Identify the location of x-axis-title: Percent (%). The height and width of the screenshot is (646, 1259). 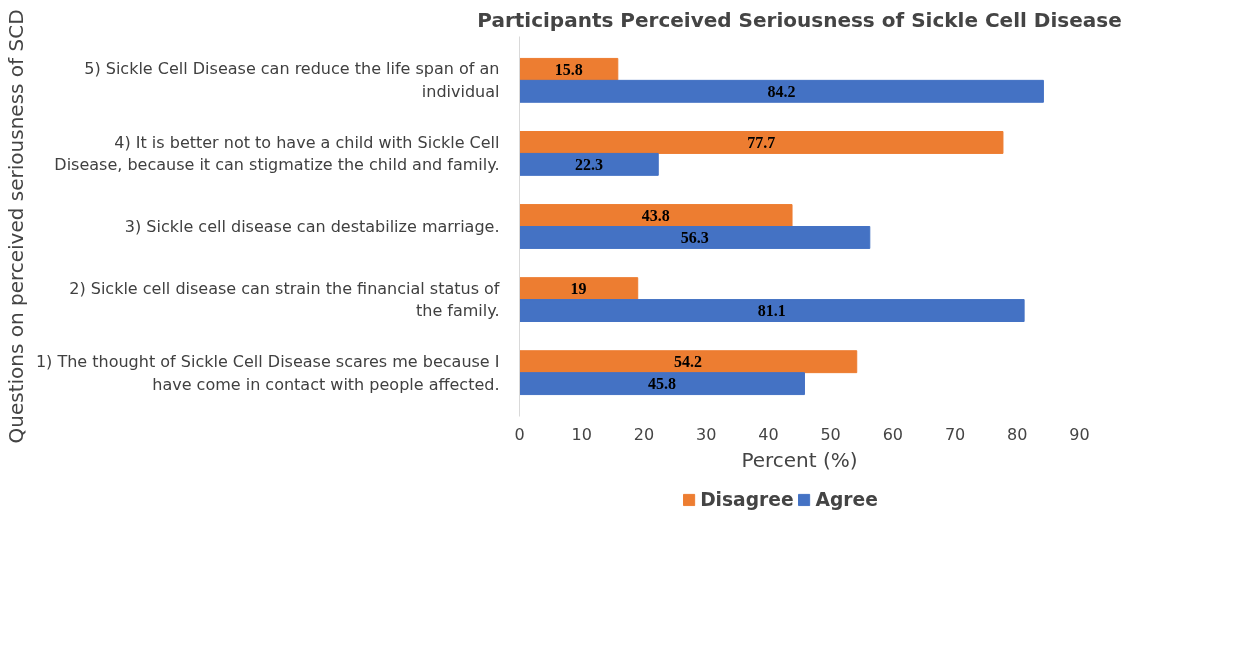
(799, 459).